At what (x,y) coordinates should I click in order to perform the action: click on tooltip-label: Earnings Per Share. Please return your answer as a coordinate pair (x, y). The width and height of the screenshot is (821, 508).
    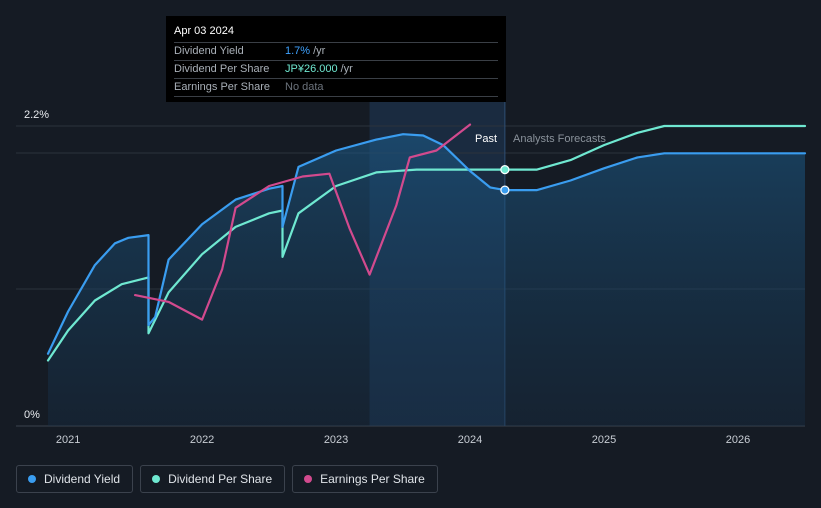
    Looking at the image, I should click on (222, 87).